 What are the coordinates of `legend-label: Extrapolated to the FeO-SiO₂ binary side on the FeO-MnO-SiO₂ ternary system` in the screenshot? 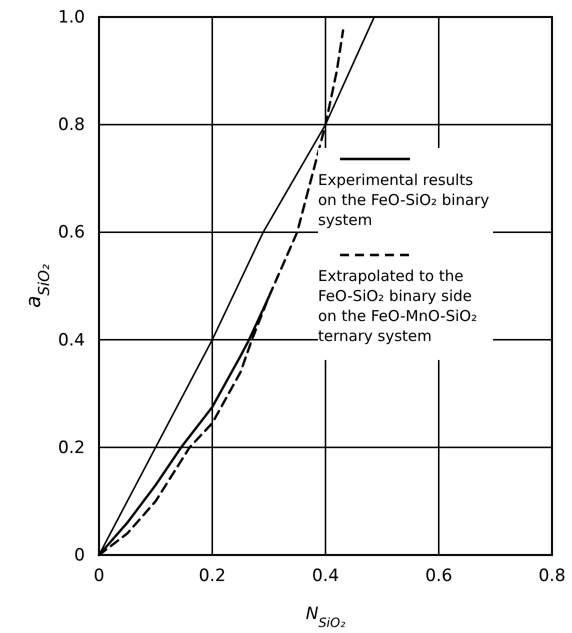 It's located at (398, 306).